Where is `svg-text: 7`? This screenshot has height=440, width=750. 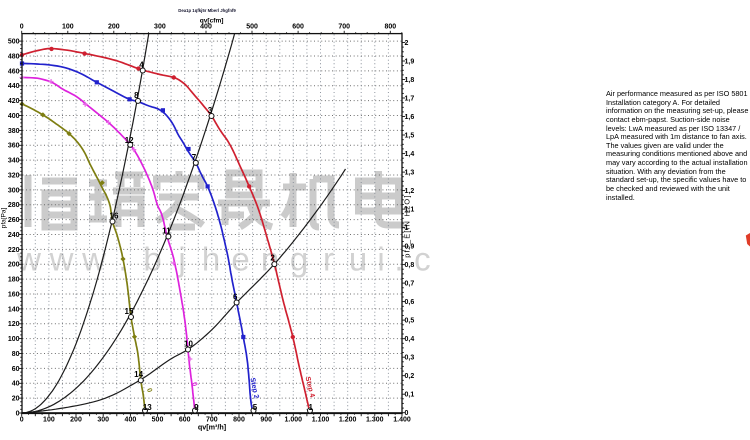
svg-text: 7 is located at coordinates (194, 157).